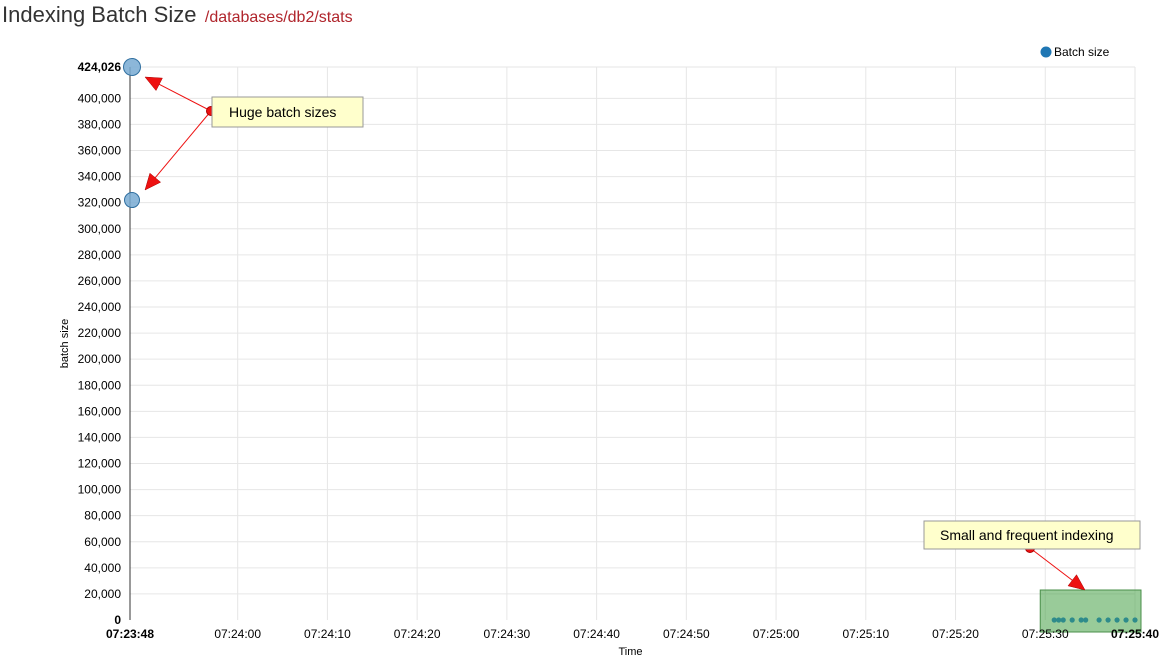 This screenshot has height=655, width=1161. Describe the element at coordinates (100, 333) in the screenshot. I see `y-tick-label: 220,000` at that location.